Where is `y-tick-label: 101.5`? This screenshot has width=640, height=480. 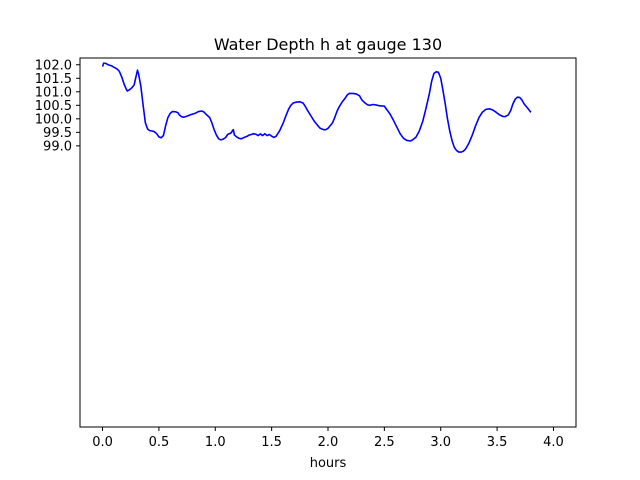 y-tick-label: 101.5 is located at coordinates (53, 79).